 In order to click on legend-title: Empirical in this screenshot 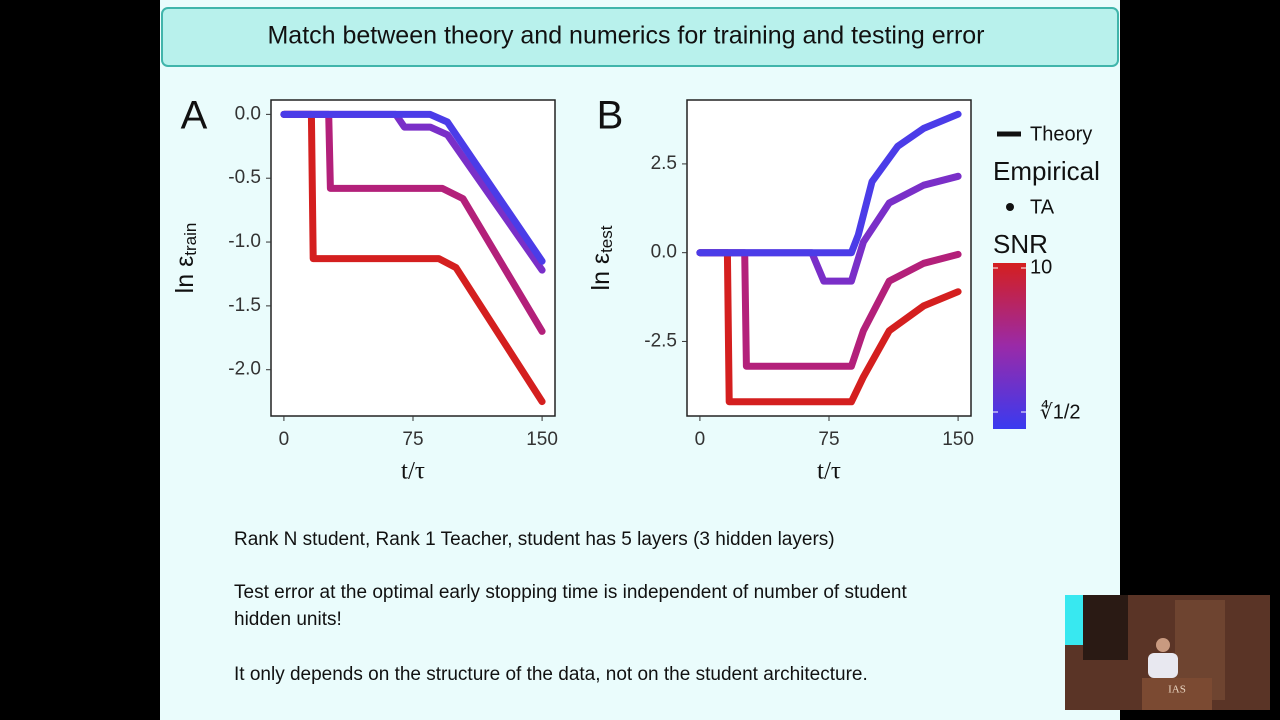, I will do `click(1046, 171)`.